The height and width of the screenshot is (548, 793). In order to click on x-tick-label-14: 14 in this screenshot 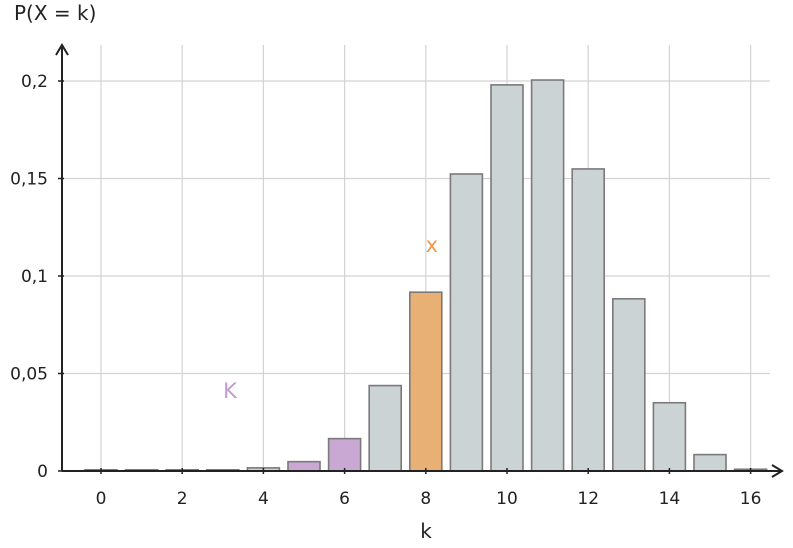, I will do `click(670, 499)`.